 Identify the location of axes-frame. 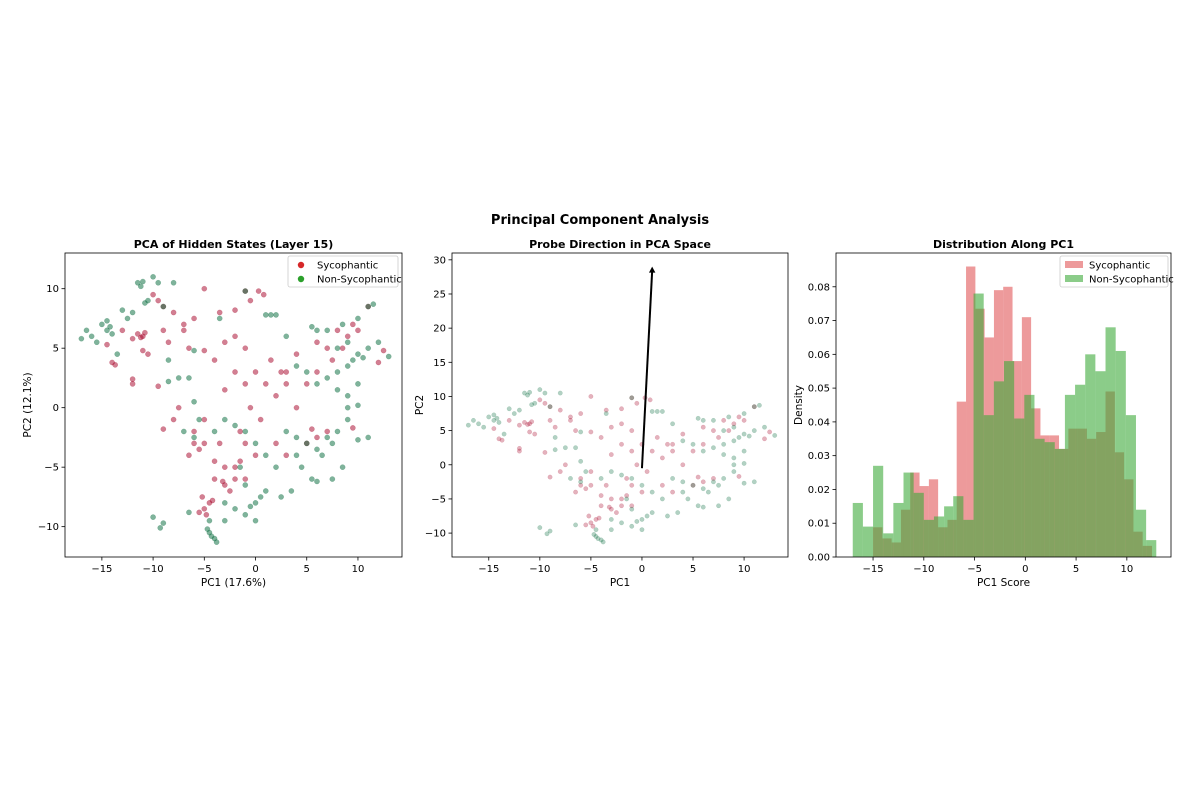
(620, 405).